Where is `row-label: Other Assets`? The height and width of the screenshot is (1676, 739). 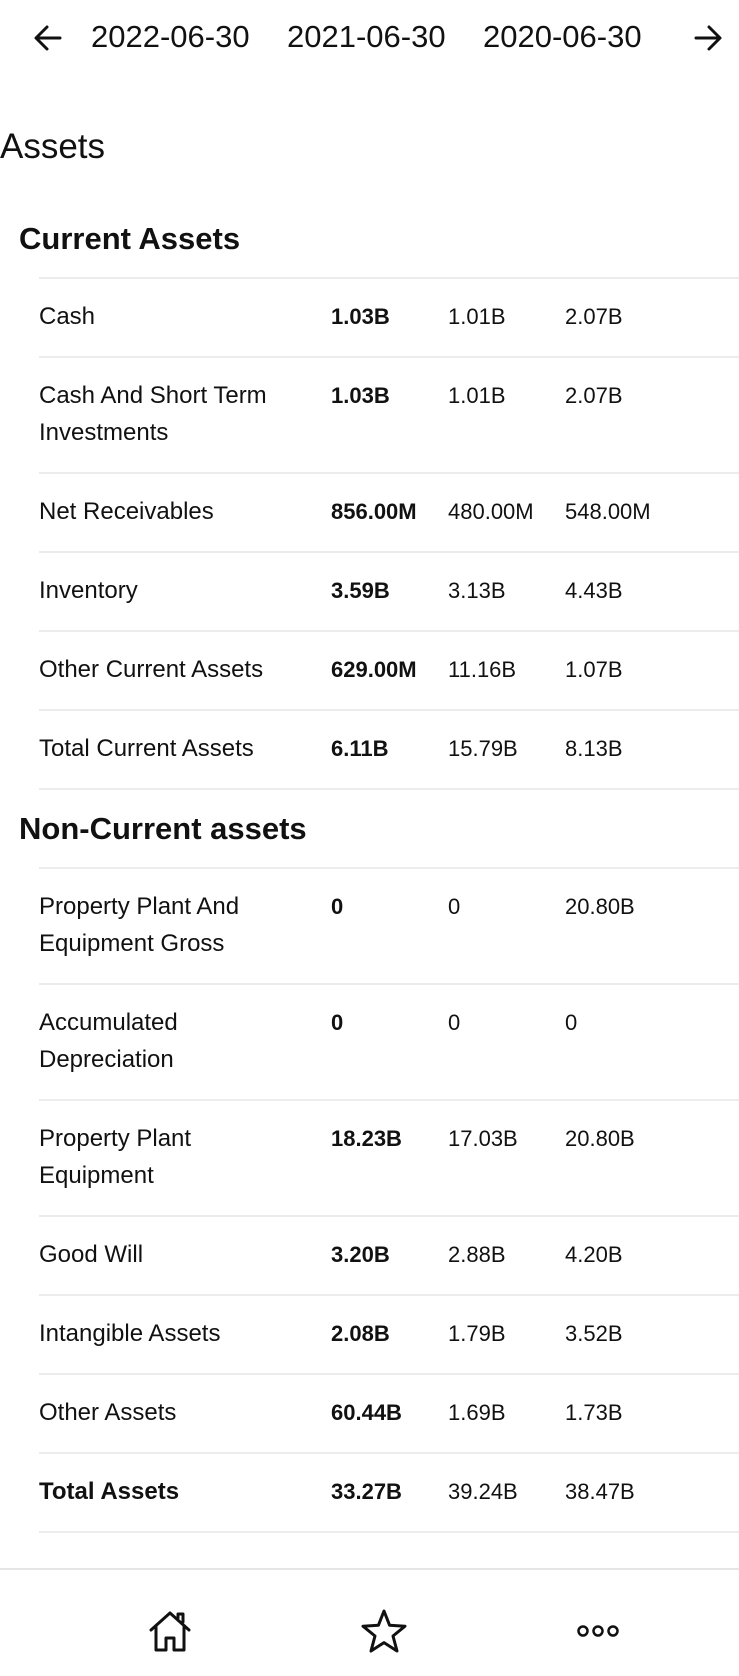
row-label: Other Assets is located at coordinates (108, 1412).